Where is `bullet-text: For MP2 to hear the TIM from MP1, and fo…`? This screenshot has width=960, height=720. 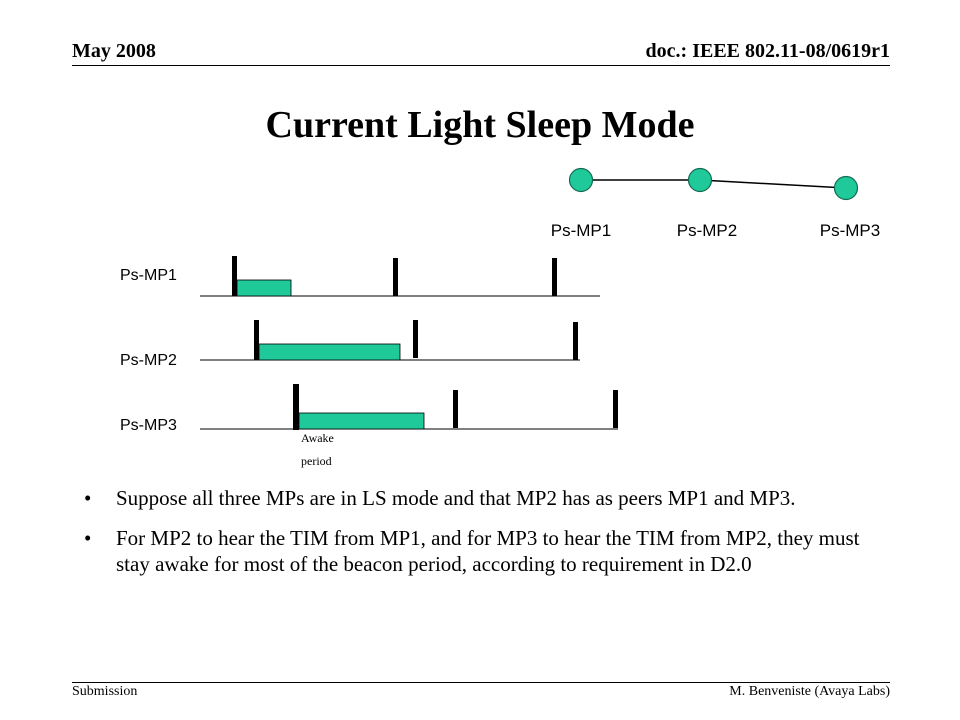
bullet-text: For MP2 to hear the TIM from MP1, and fo… is located at coordinates (488, 551).